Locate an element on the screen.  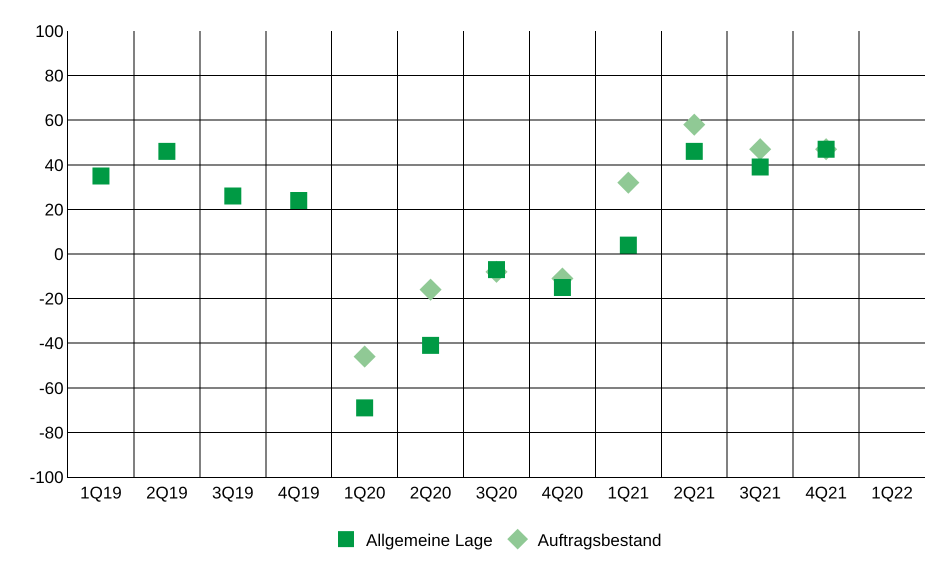
x-tick-label: 1Q20 is located at coordinates (365, 492).